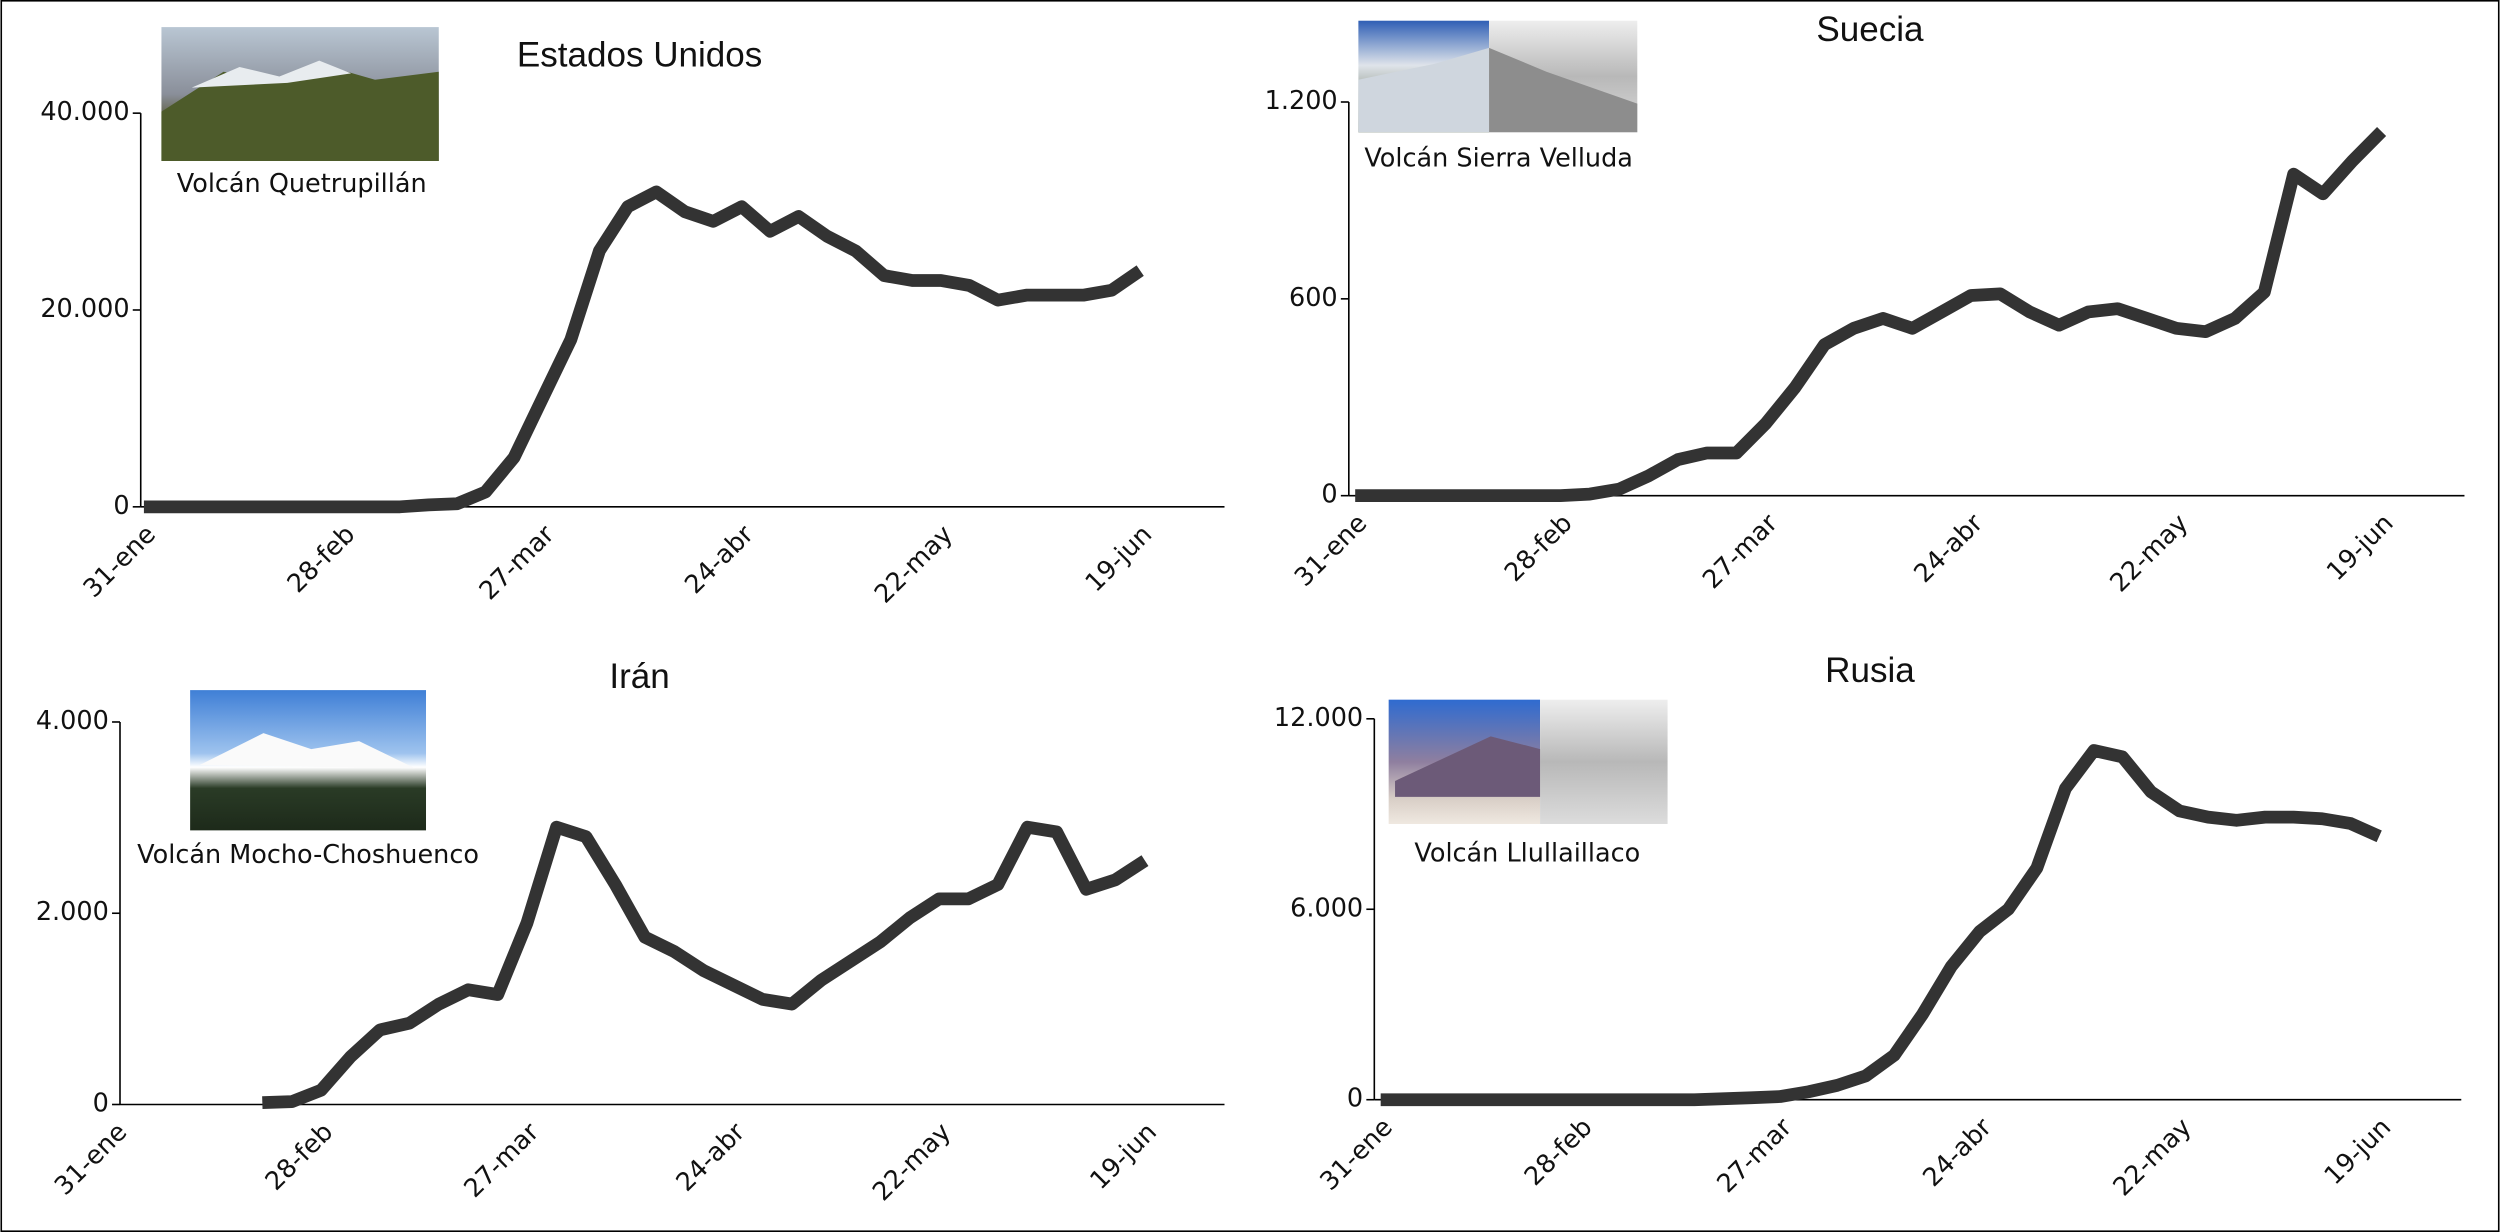 This screenshot has height=1232, width=2500. Describe the element at coordinates (1870, 670) in the screenshot. I see `chart-title: Rusia` at that location.